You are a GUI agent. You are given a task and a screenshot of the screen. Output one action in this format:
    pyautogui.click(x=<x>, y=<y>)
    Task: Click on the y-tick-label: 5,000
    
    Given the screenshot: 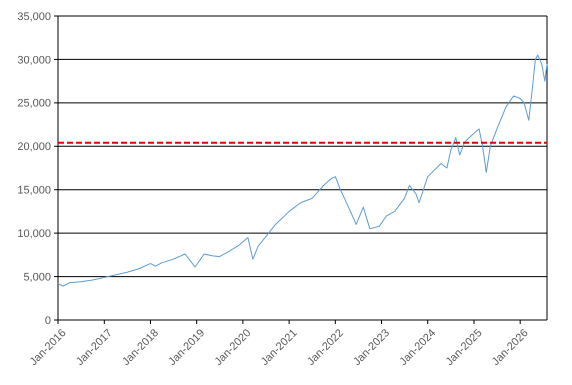 What is the action you would take?
    pyautogui.click(x=37, y=277)
    